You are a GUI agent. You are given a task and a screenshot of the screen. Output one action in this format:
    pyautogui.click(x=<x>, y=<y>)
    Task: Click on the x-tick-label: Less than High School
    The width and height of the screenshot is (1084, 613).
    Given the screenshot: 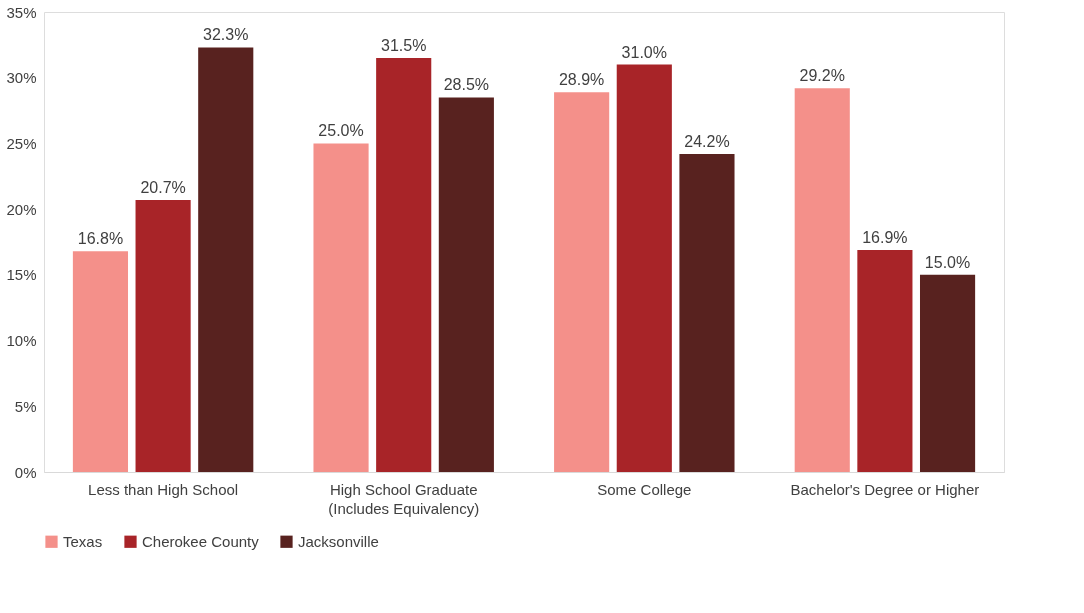 What is the action you would take?
    pyautogui.click(x=163, y=489)
    